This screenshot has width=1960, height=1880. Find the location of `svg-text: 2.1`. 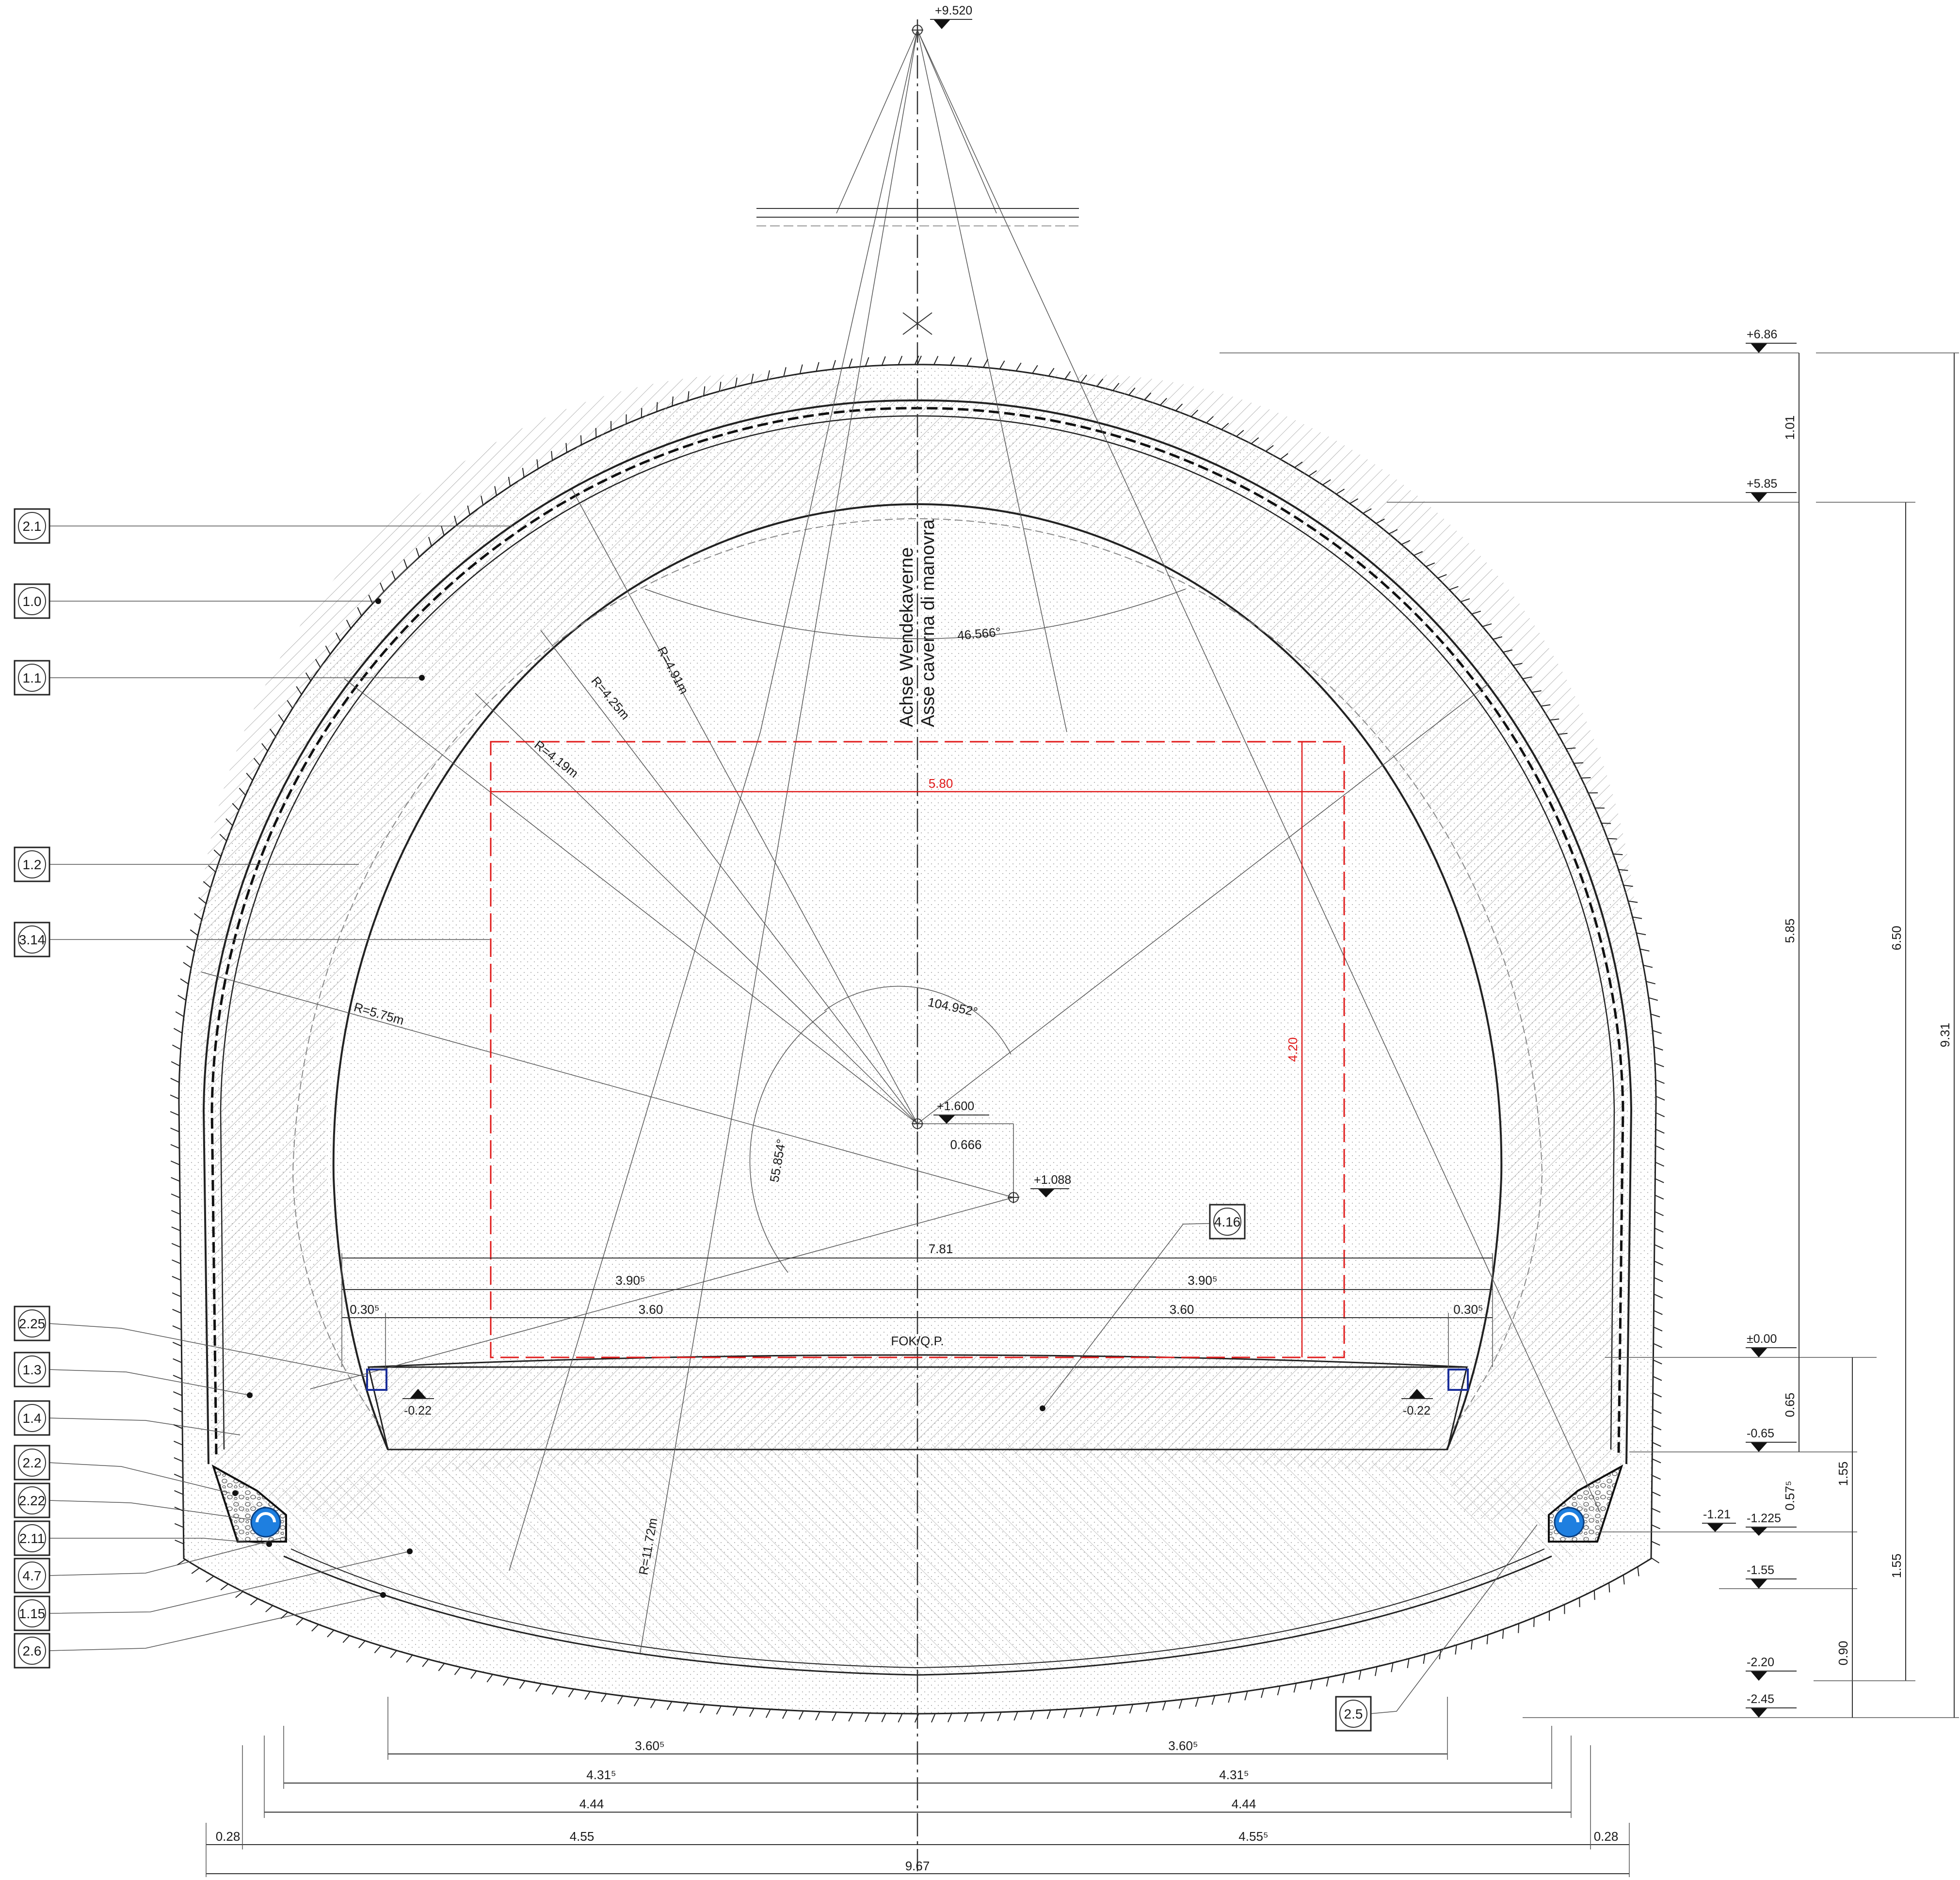

svg-text: 2.1 is located at coordinates (32, 526).